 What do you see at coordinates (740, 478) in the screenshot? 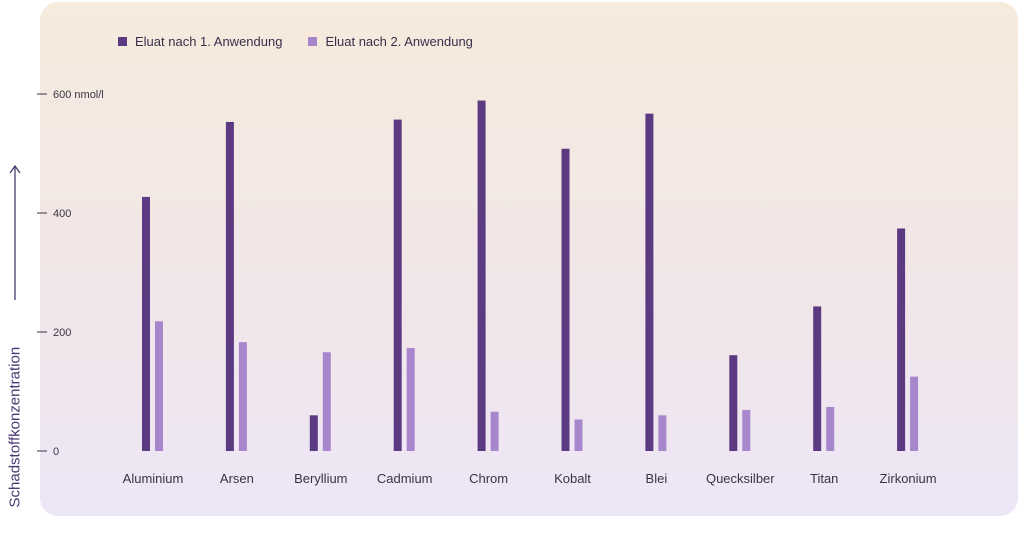
I see `x-category-label: Quecksilber` at bounding box center [740, 478].